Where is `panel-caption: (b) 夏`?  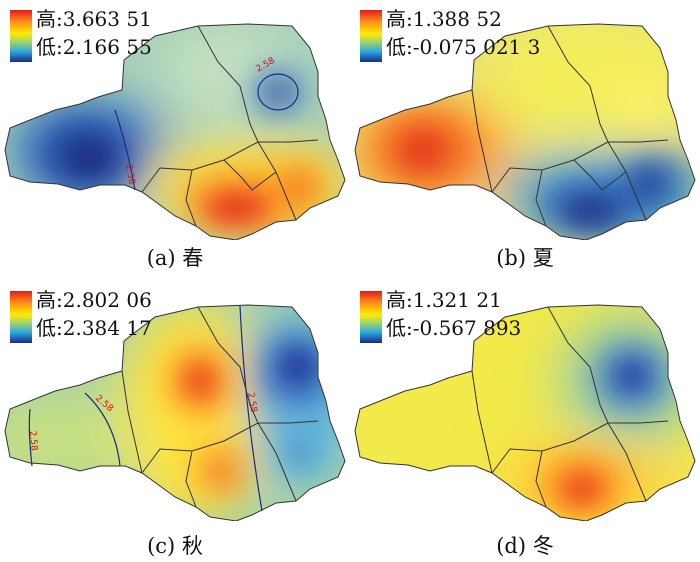 panel-caption: (b) 夏 is located at coordinates (525, 258).